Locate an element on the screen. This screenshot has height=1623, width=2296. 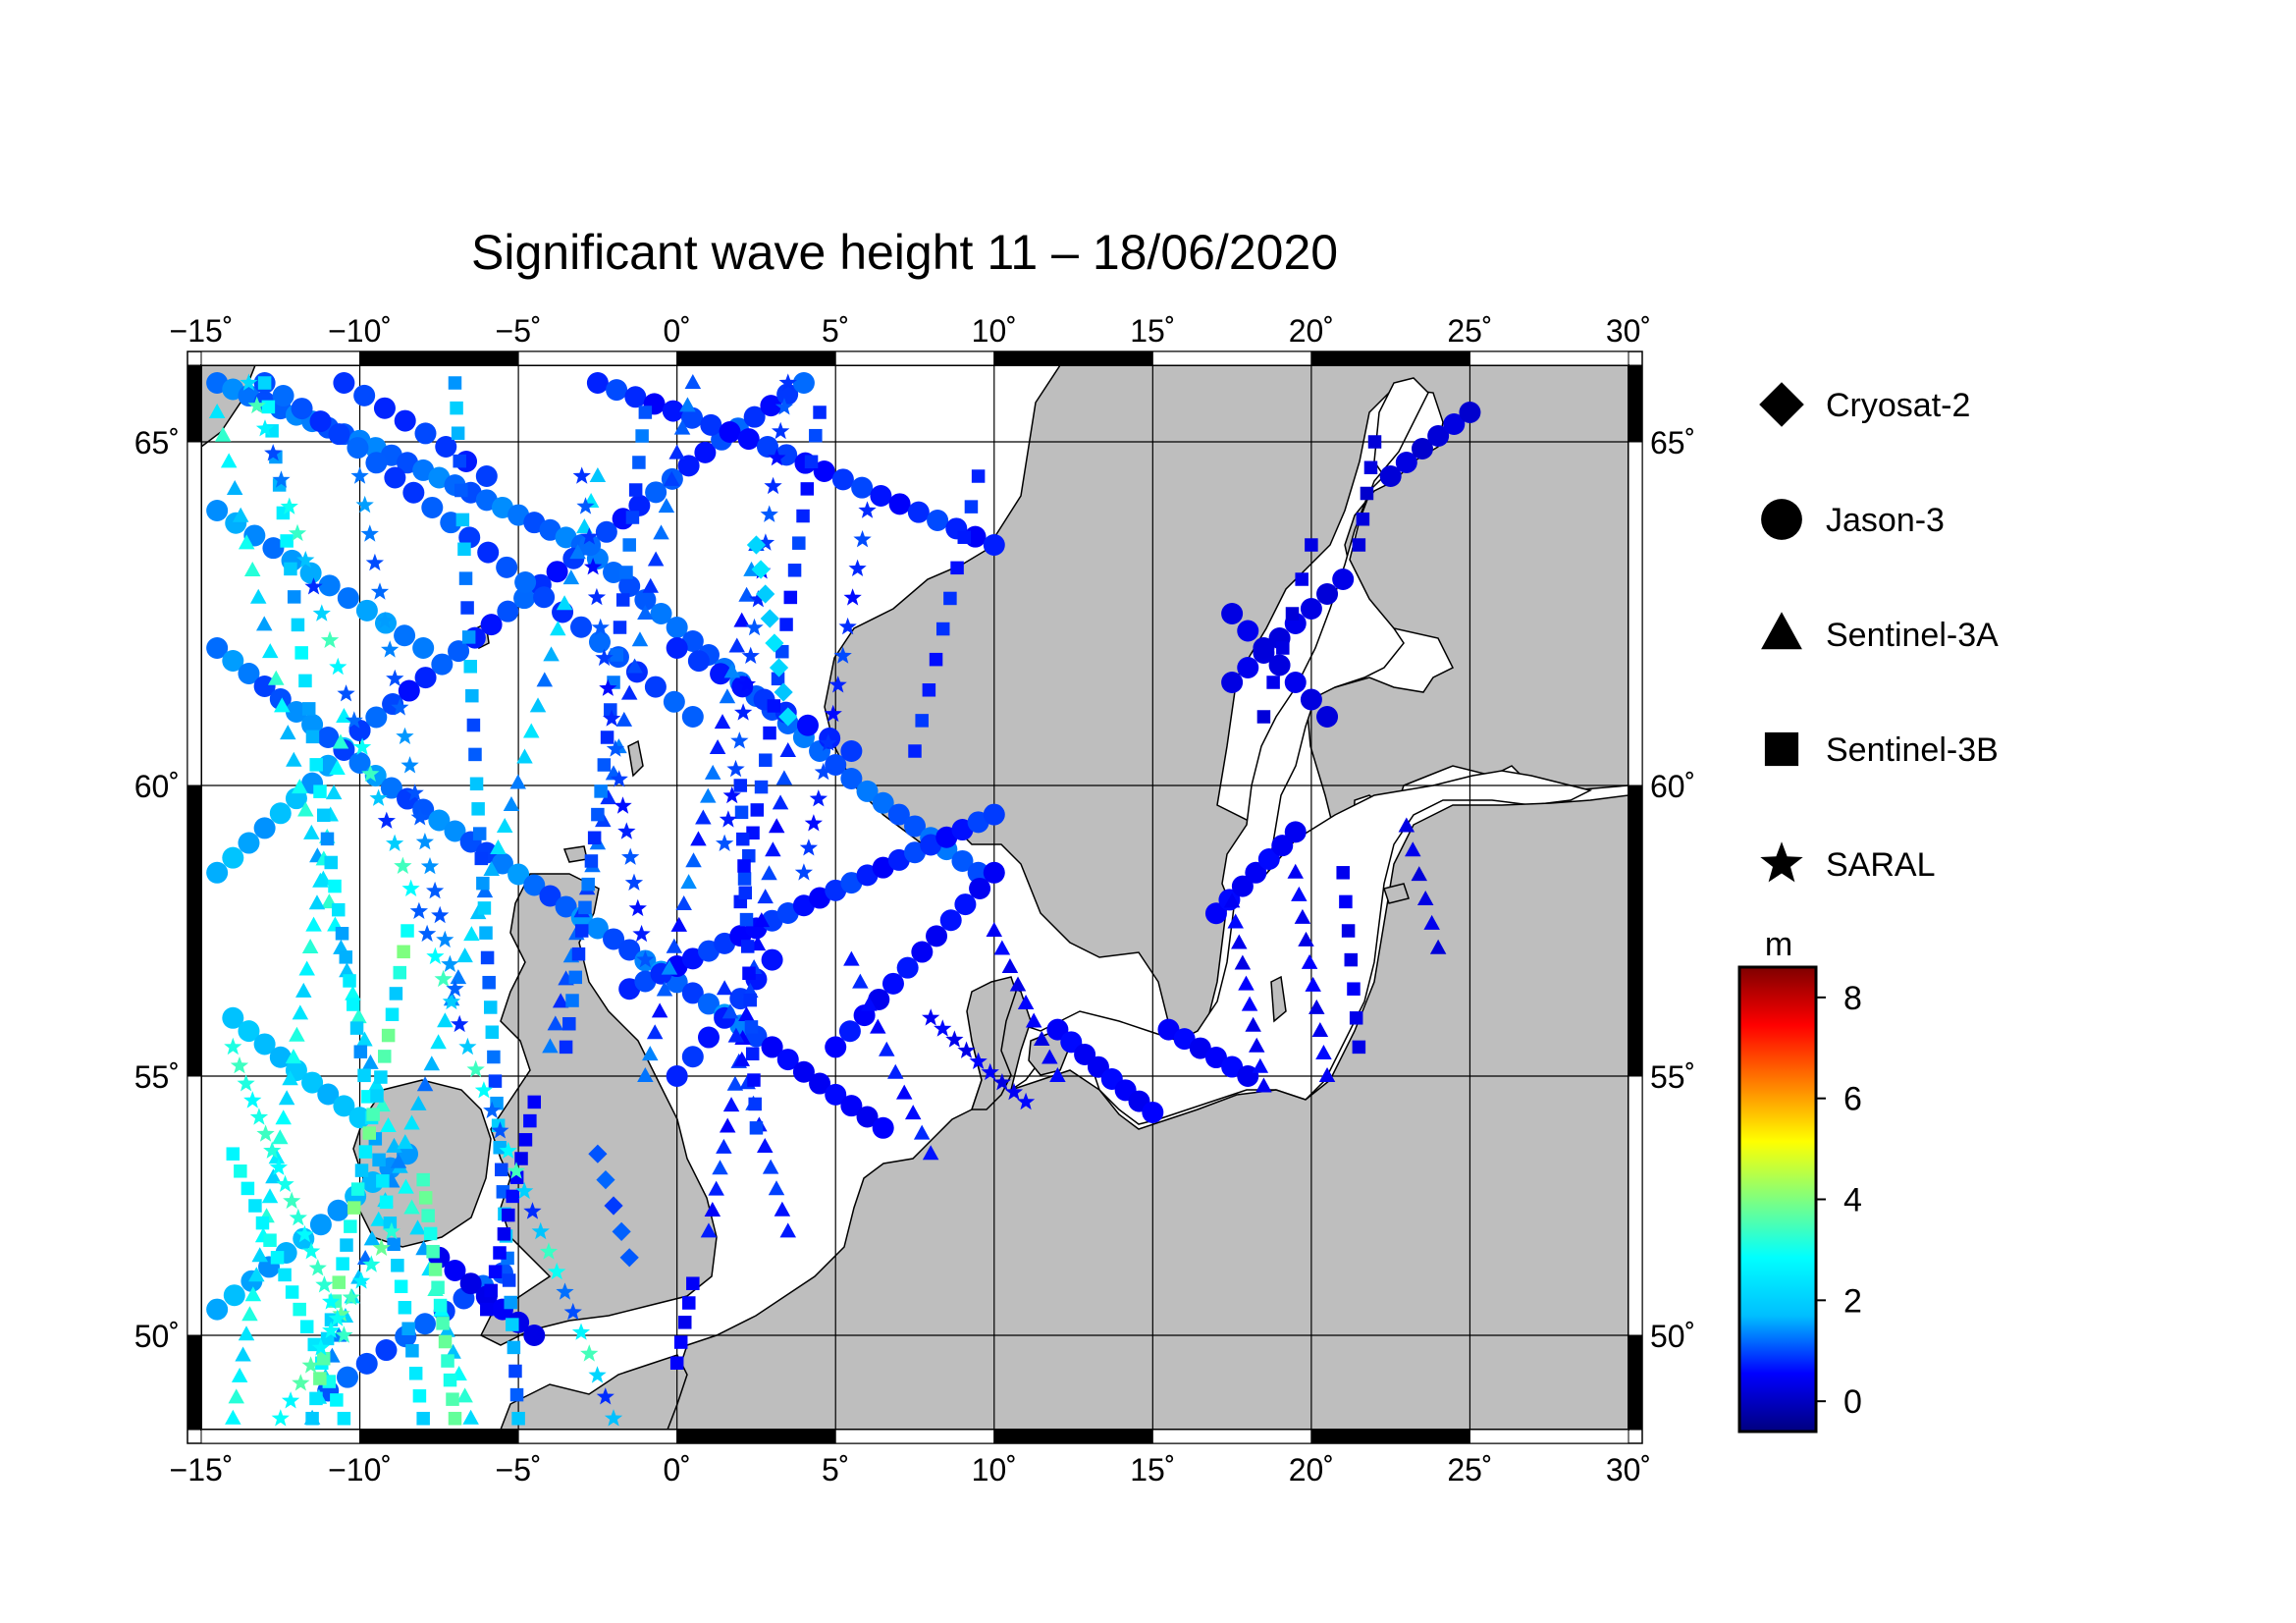
lon-tick-label: −10˚ is located at coordinates (360, 331).